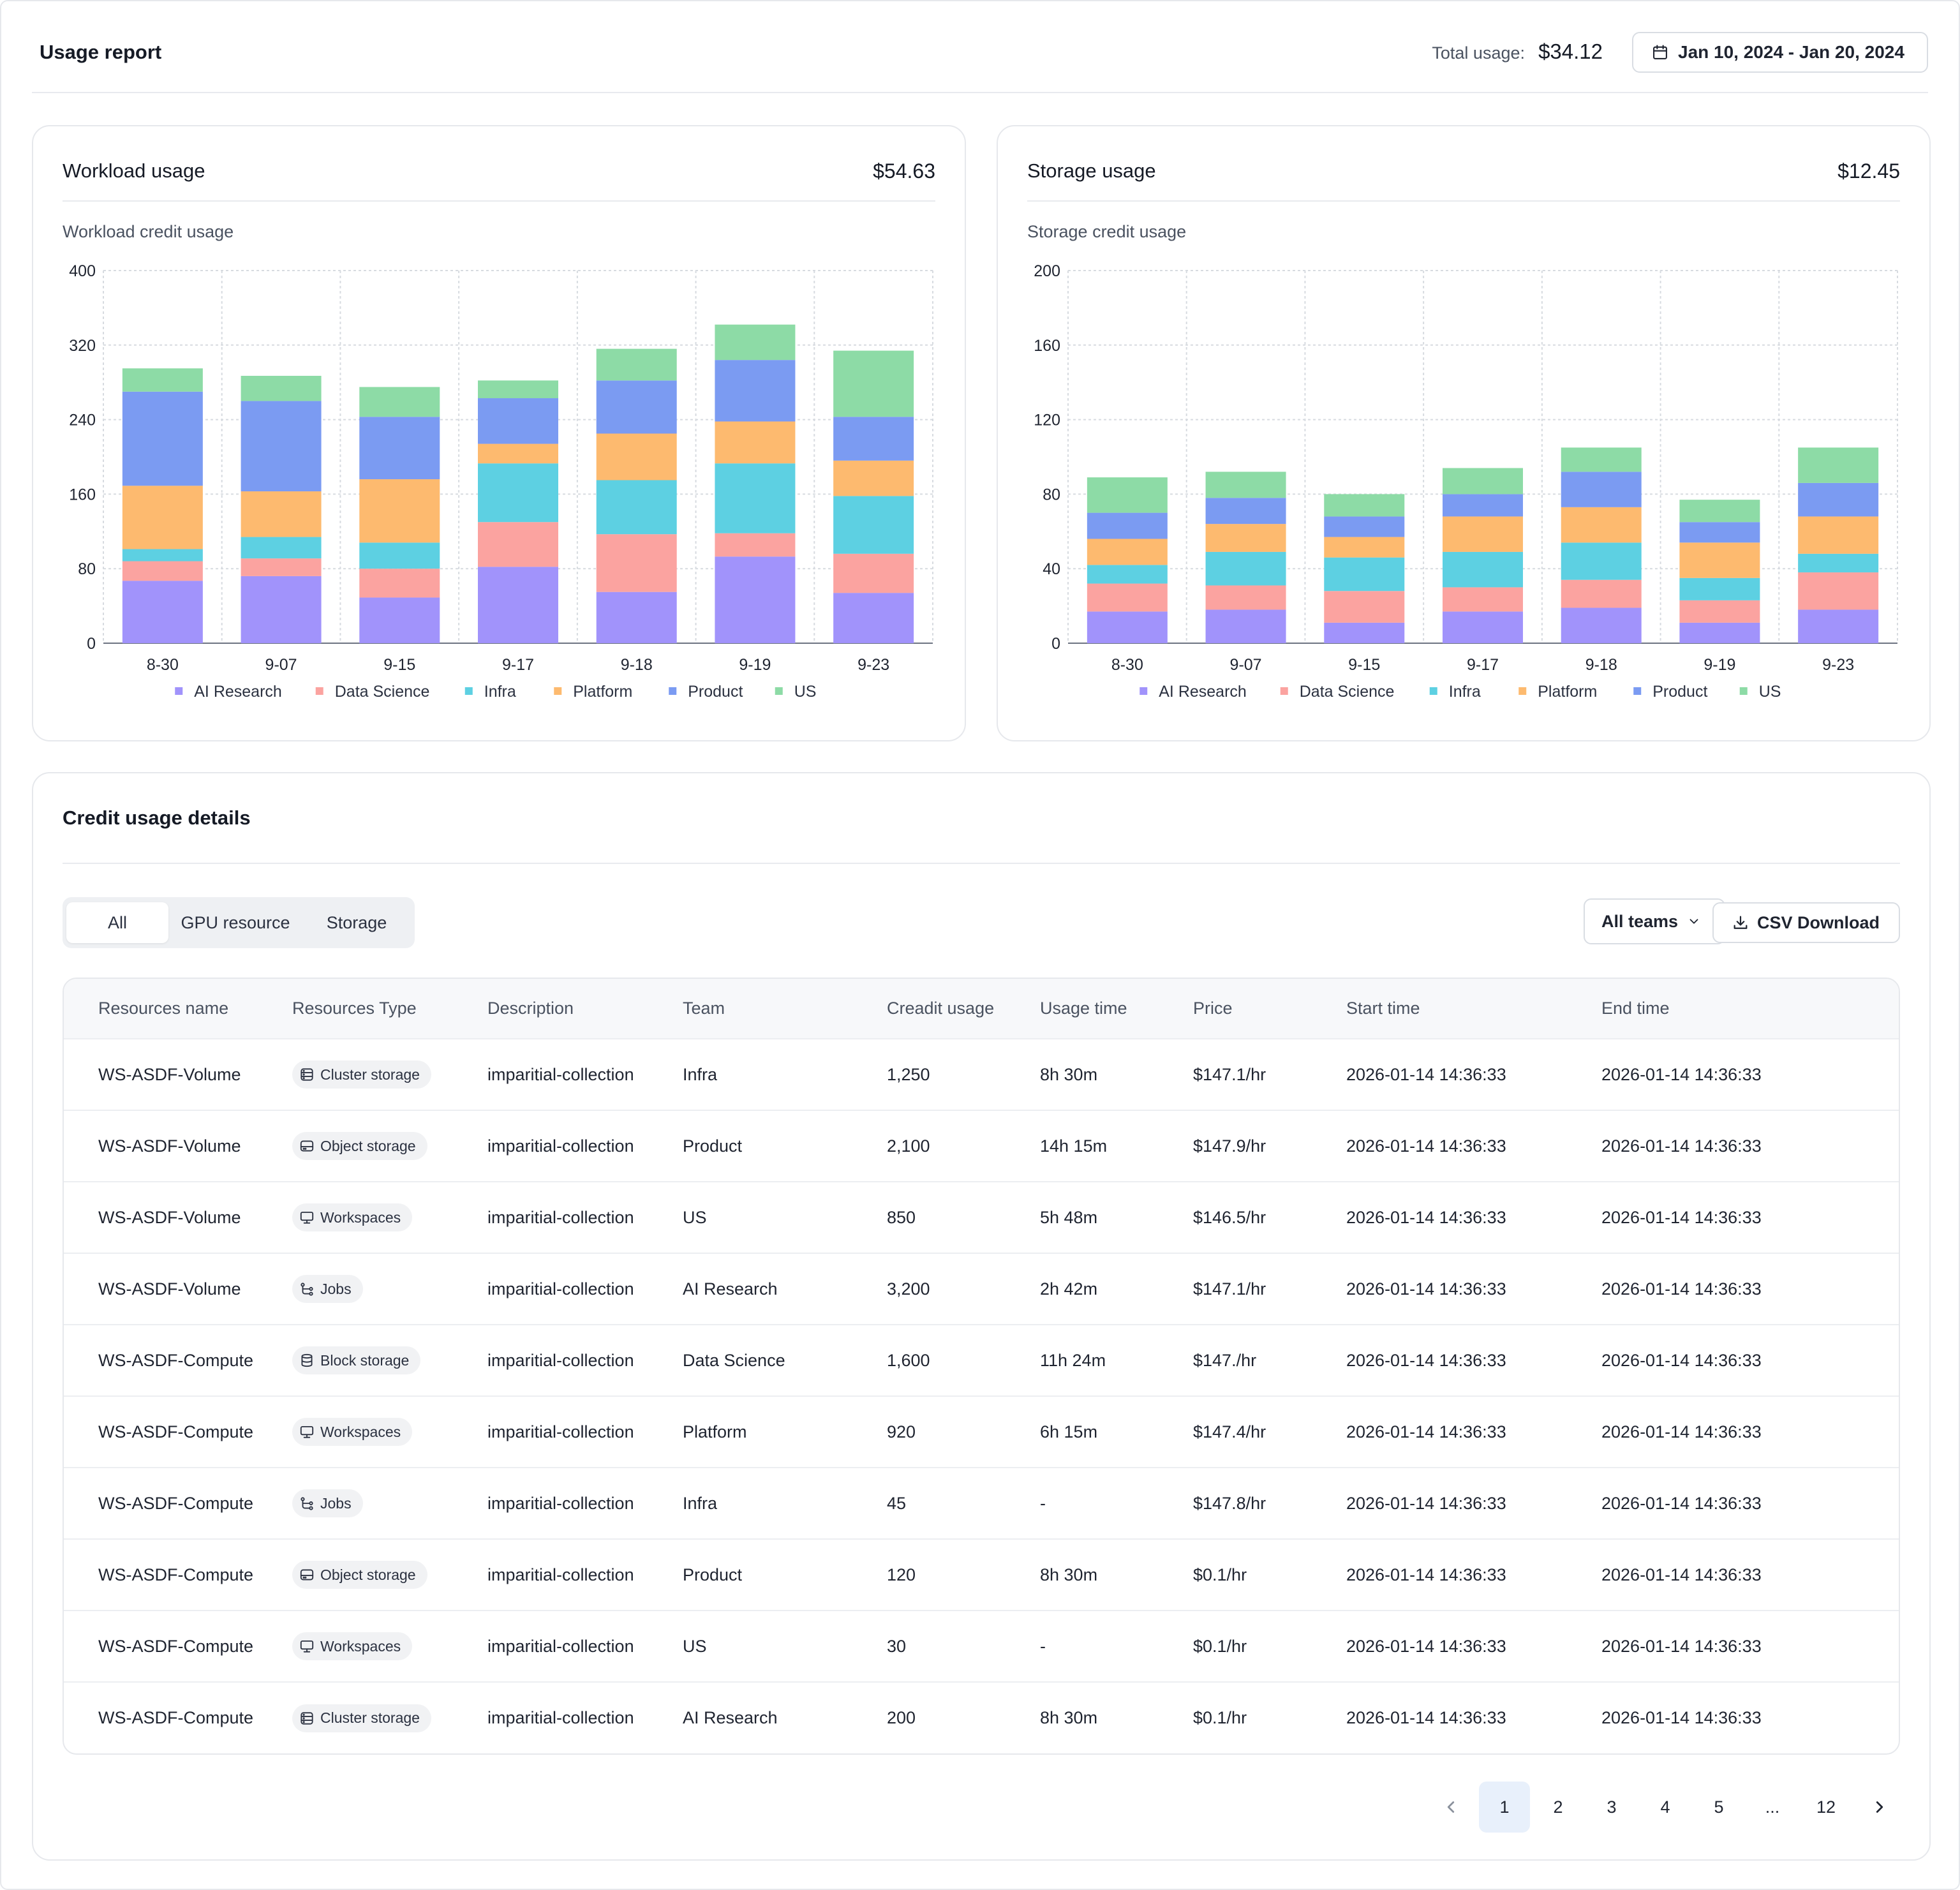 This screenshot has height=1890, width=1960. Describe the element at coordinates (1455, 692) in the screenshot. I see `legend-item-infra: Infra` at that location.